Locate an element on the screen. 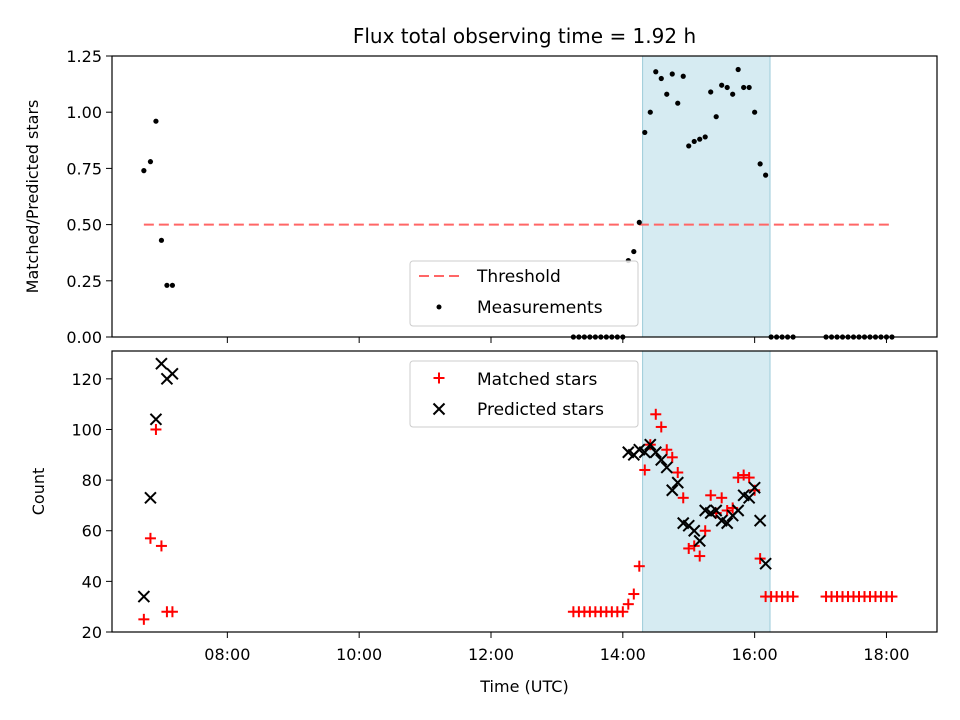  x-tick-label: 08:00 is located at coordinates (227, 654).